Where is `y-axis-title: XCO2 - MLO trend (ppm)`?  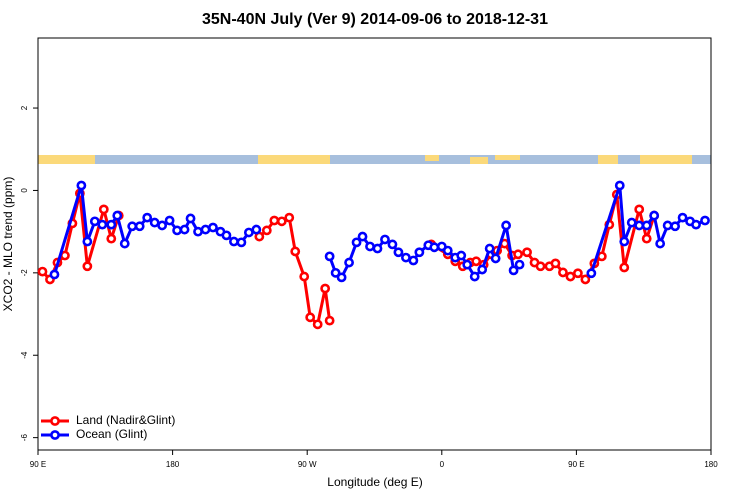
y-axis-title: XCO2 - MLO trend (ppm) is located at coordinates (8, 244).